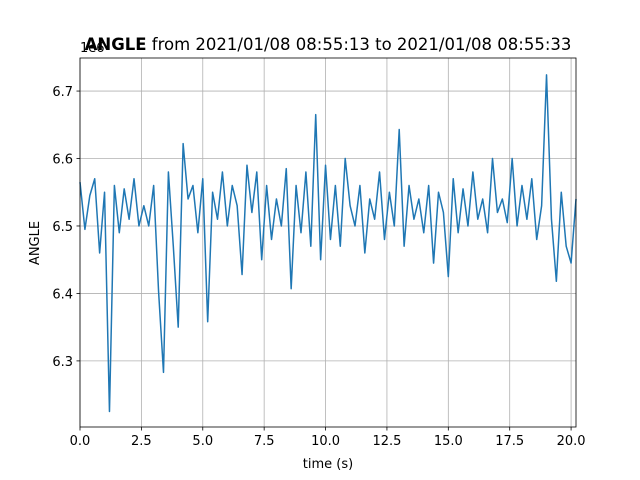 Image resolution: width=640 pixels, height=480 pixels. What do you see at coordinates (62, 160) in the screenshot?
I see `y-tick-label: 6.6` at bounding box center [62, 160].